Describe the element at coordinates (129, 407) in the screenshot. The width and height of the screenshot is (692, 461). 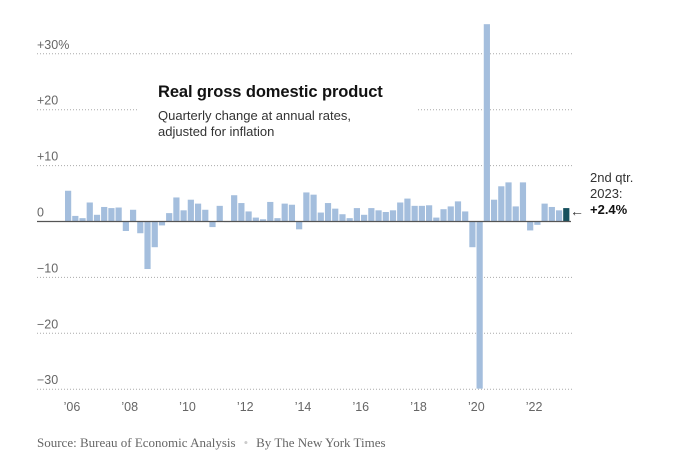
I see `x-tick-label: ’08` at that location.